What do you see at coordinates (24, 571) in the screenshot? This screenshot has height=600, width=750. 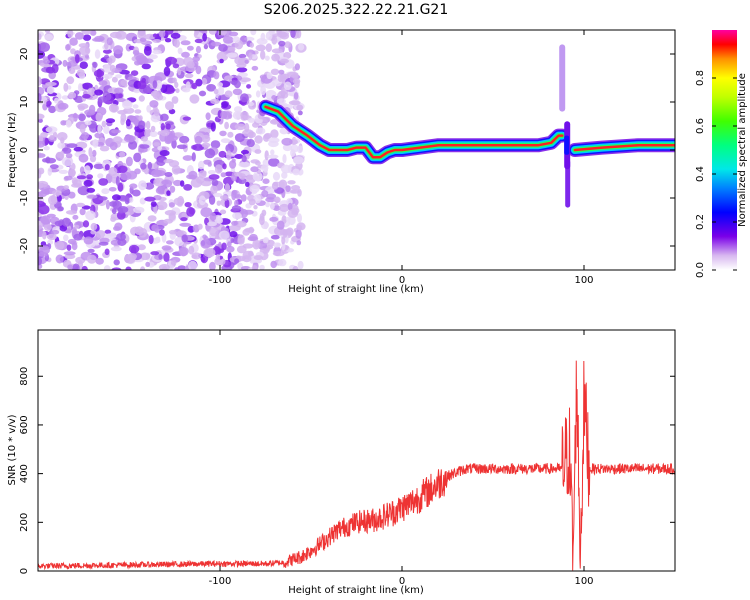 I see `y-tick-label: 0` at bounding box center [24, 571].